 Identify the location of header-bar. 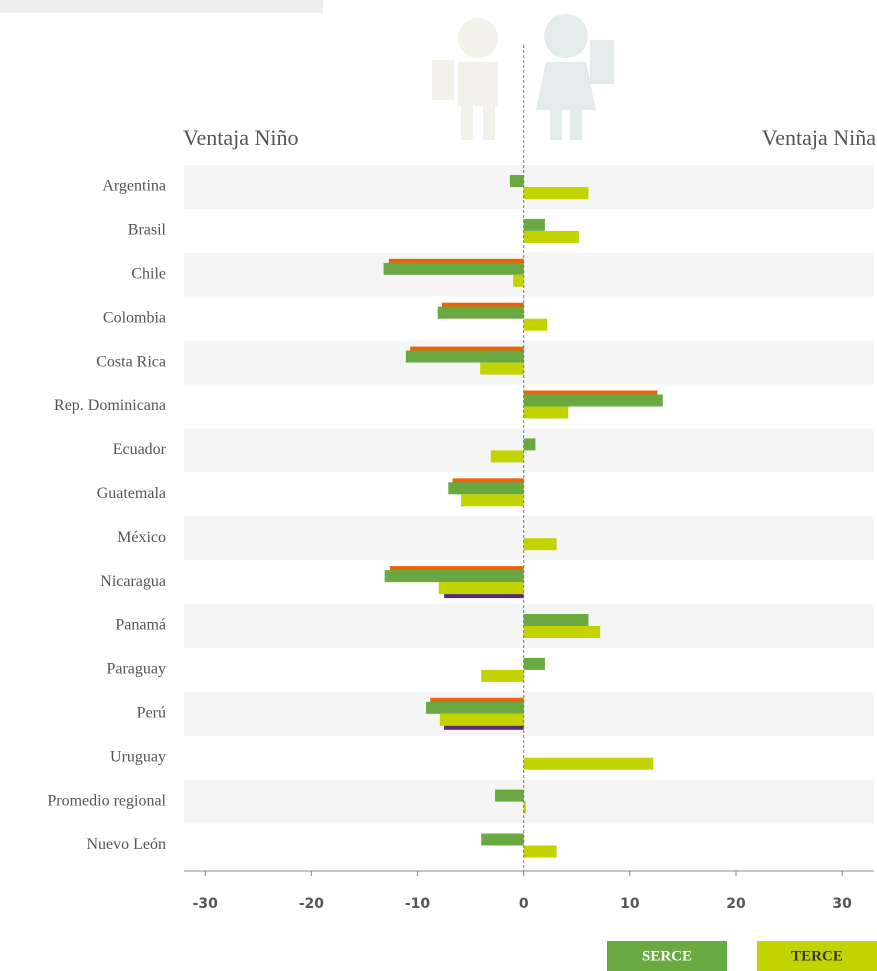
(161, 6).